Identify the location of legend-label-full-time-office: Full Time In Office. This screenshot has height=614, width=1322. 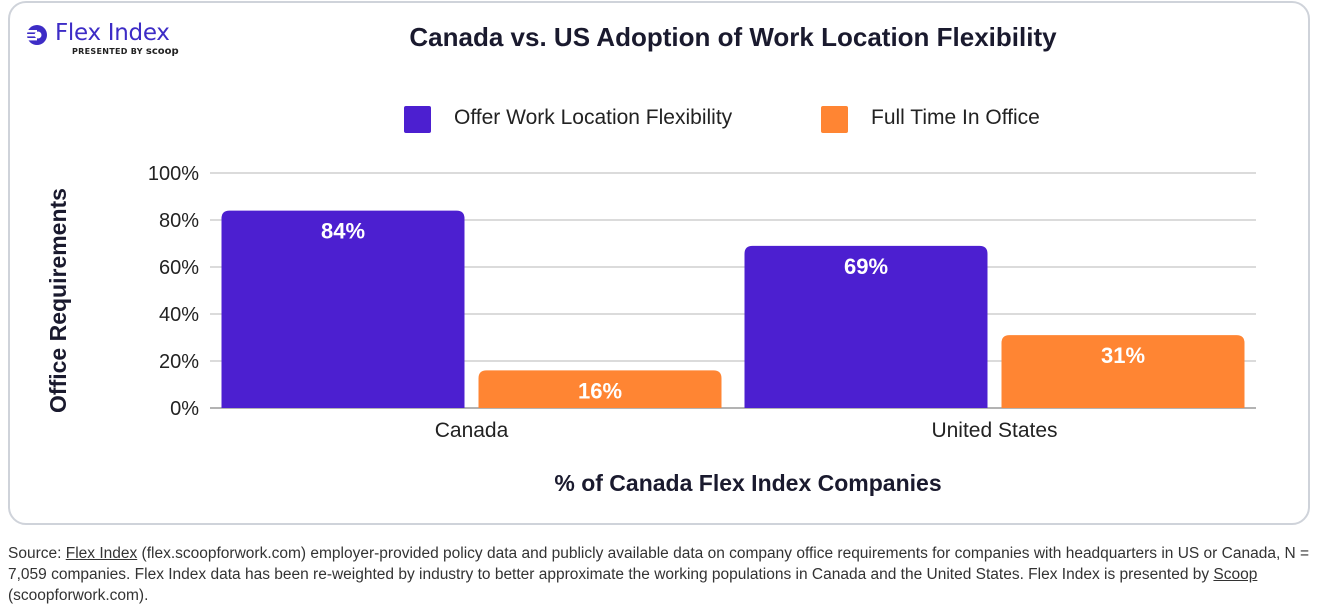
(955, 117).